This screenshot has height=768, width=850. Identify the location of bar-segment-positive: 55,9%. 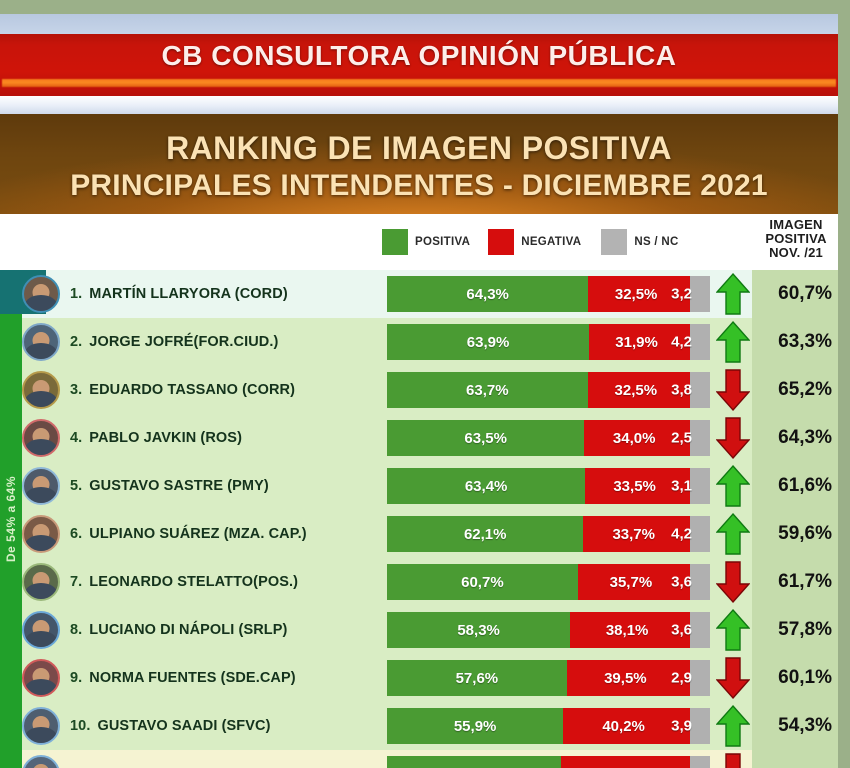
(475, 726).